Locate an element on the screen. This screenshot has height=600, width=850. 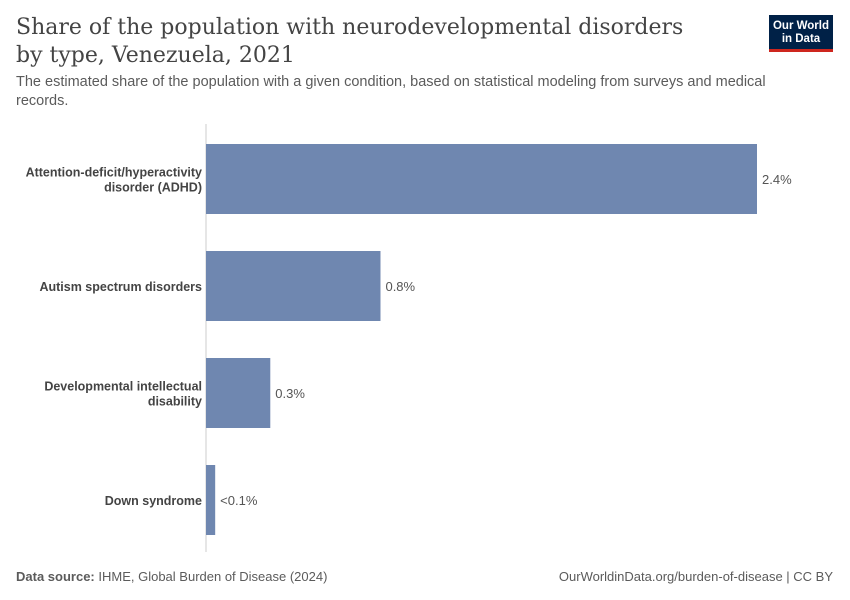
value-label-3: <0.1% is located at coordinates (239, 500).